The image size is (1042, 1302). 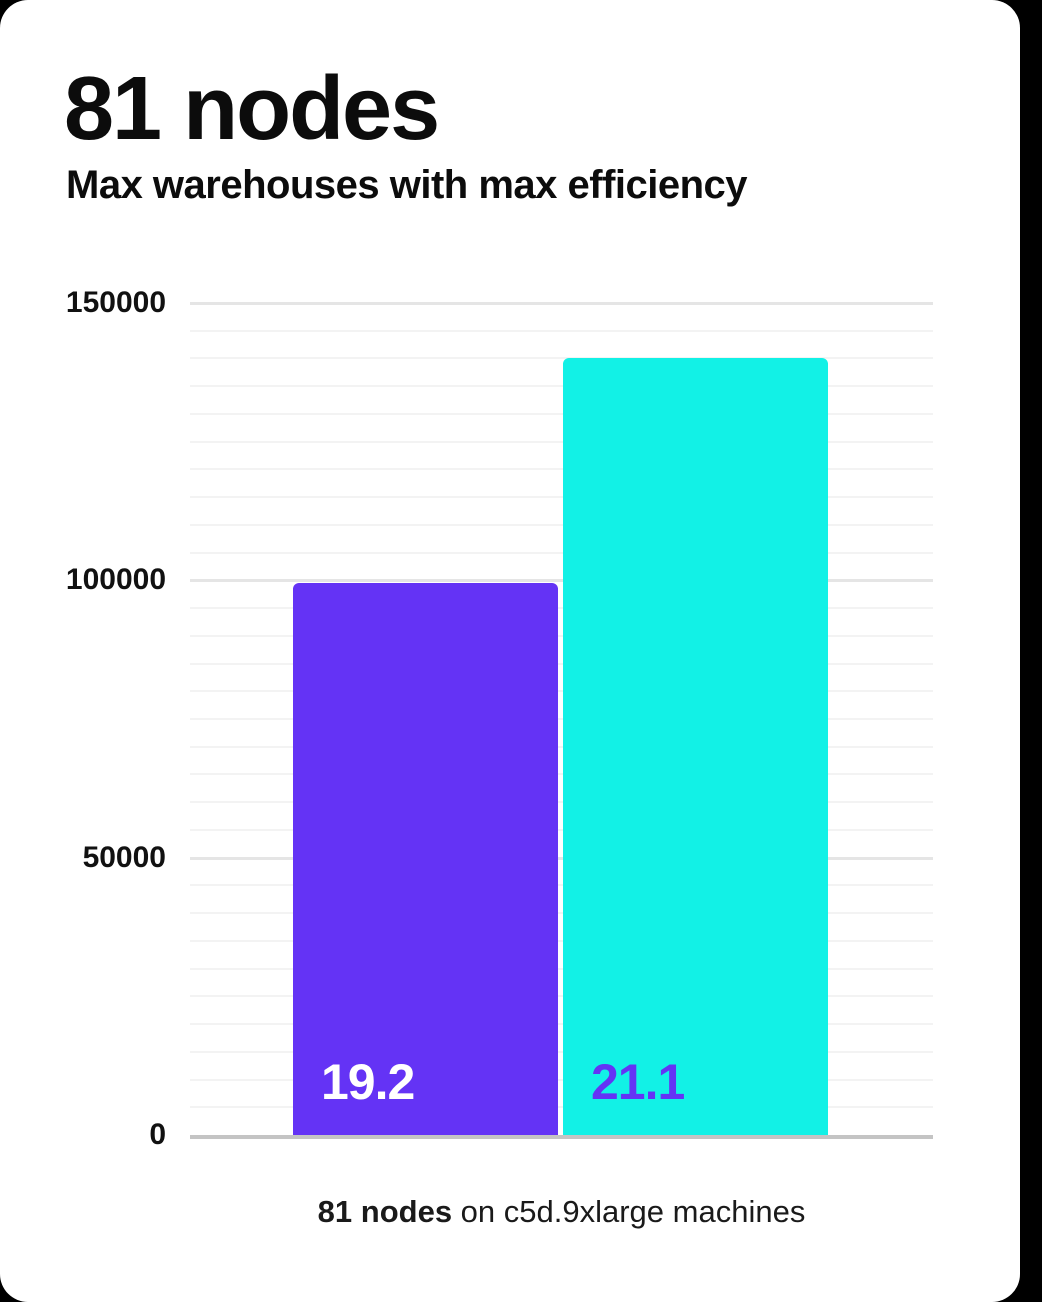 I want to click on bar-1: 19.2, so click(x=425, y=859).